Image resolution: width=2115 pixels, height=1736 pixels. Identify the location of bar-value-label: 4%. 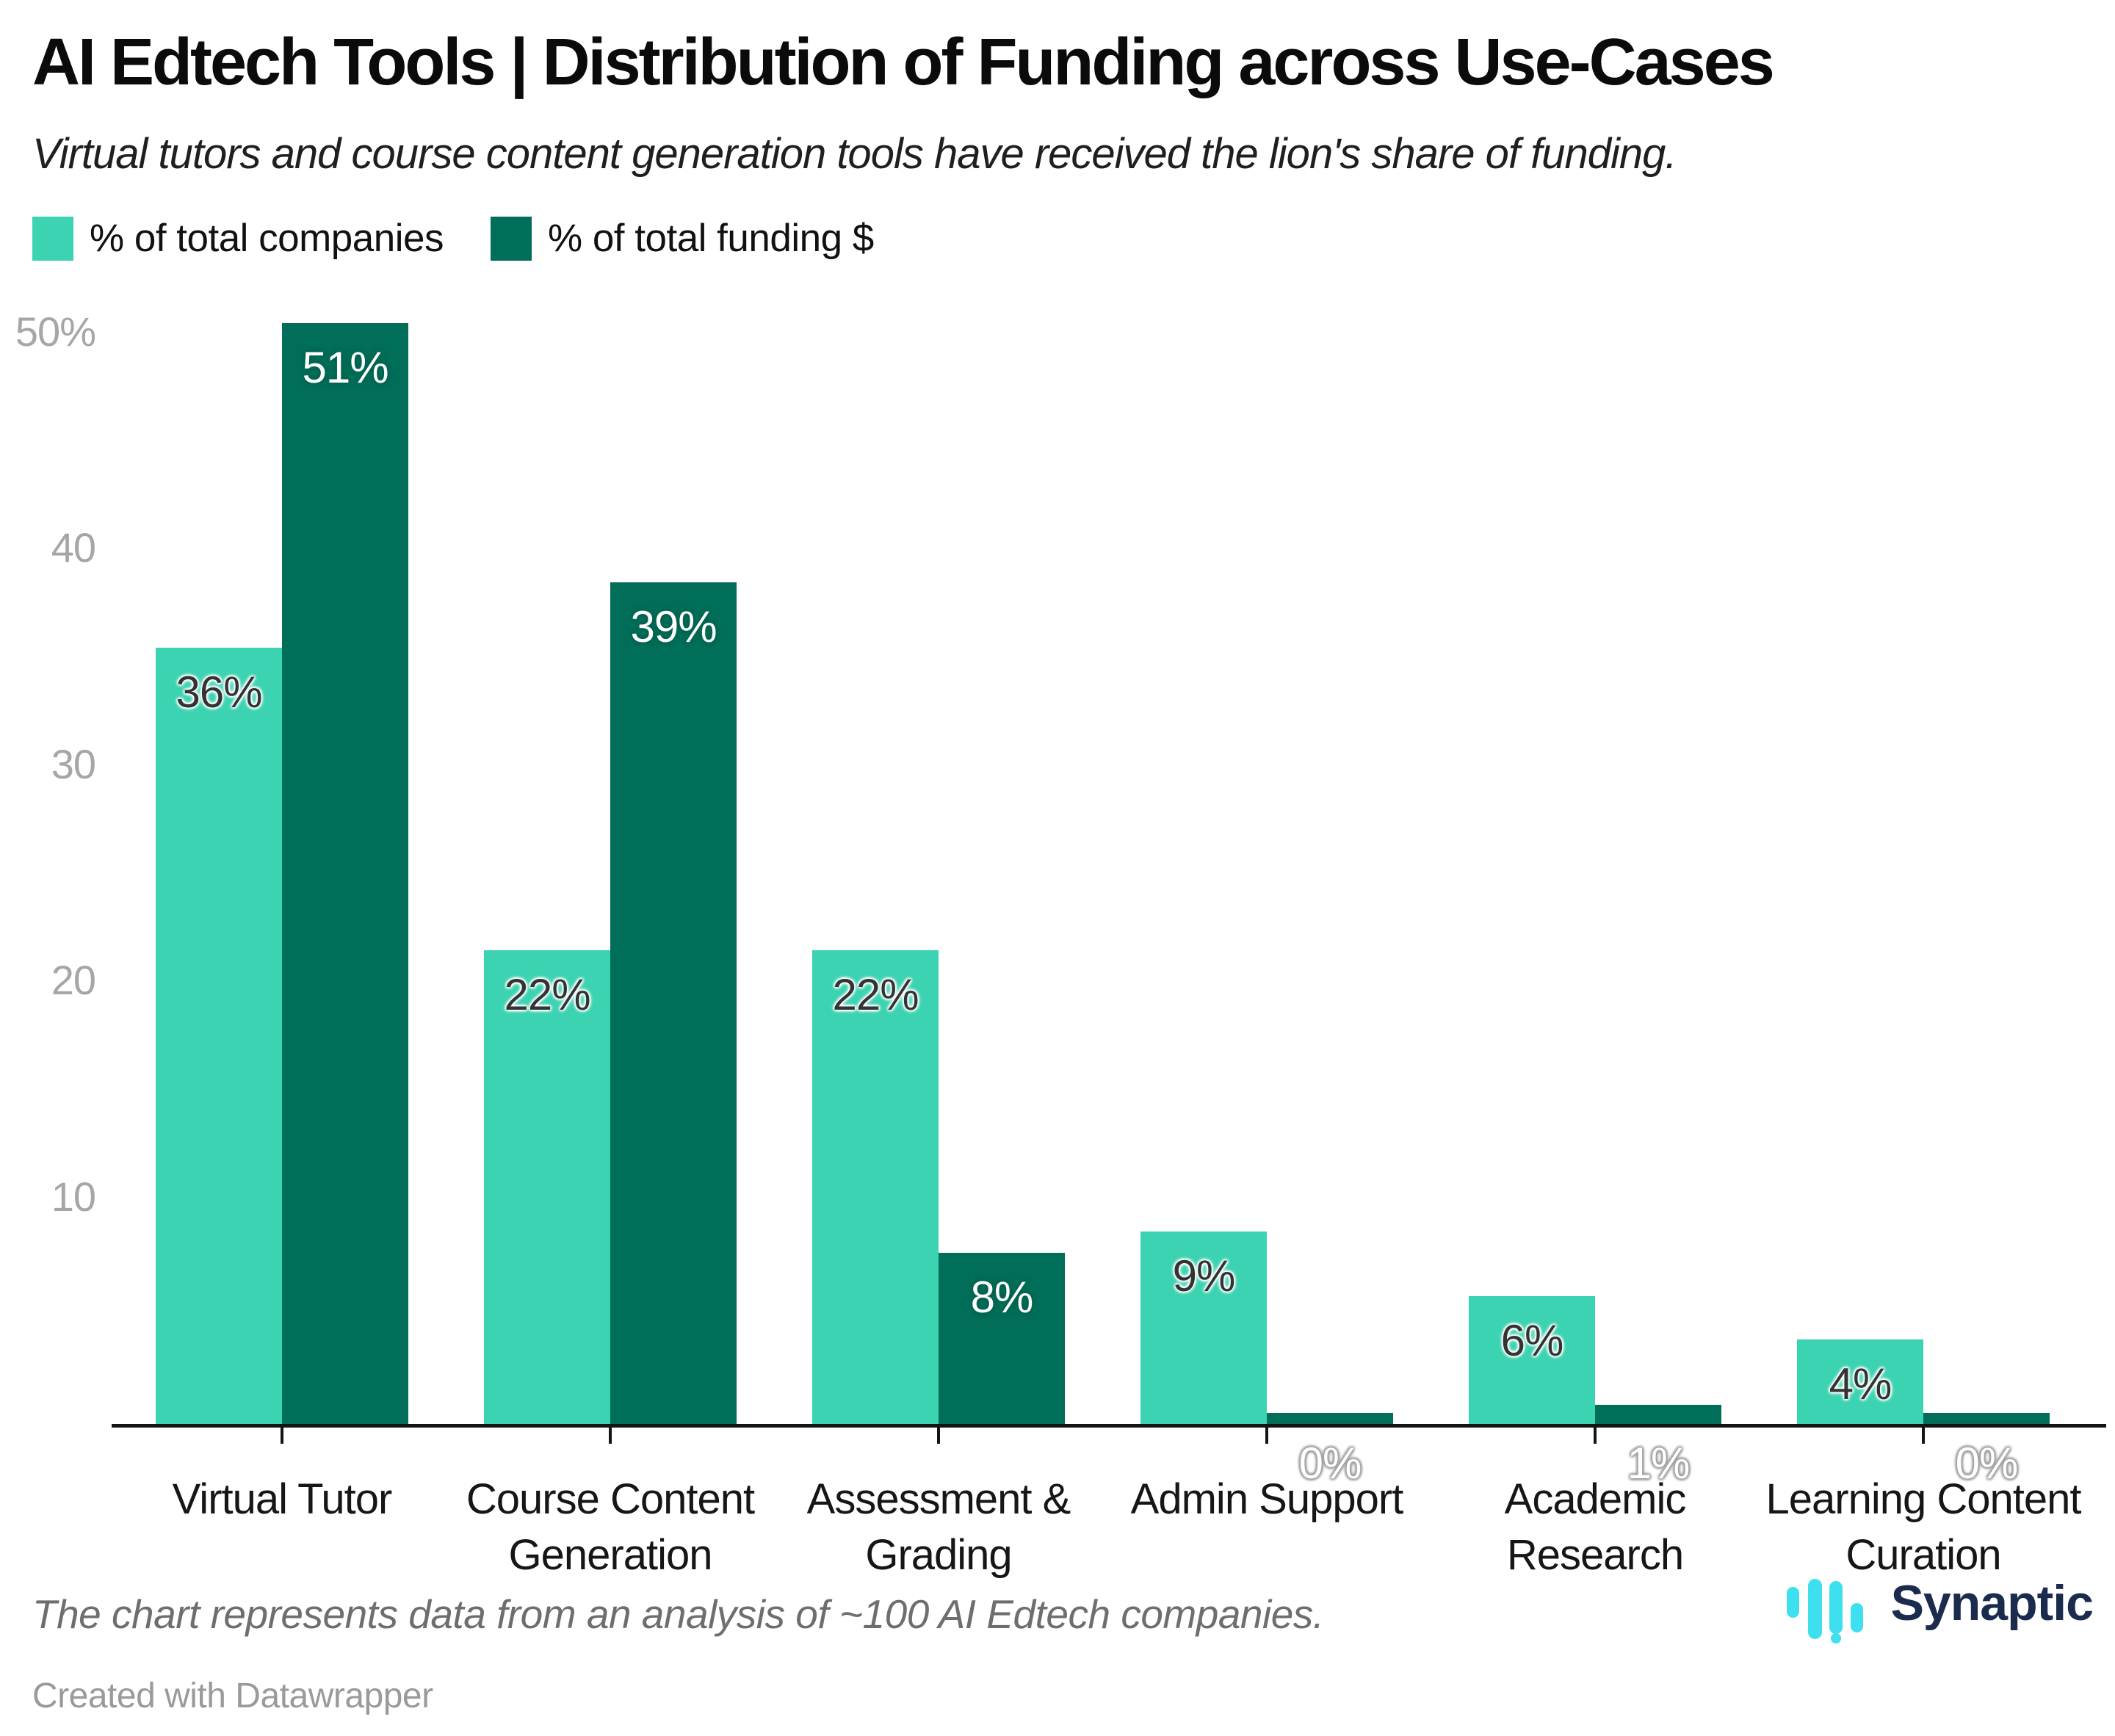
(1860, 1383).